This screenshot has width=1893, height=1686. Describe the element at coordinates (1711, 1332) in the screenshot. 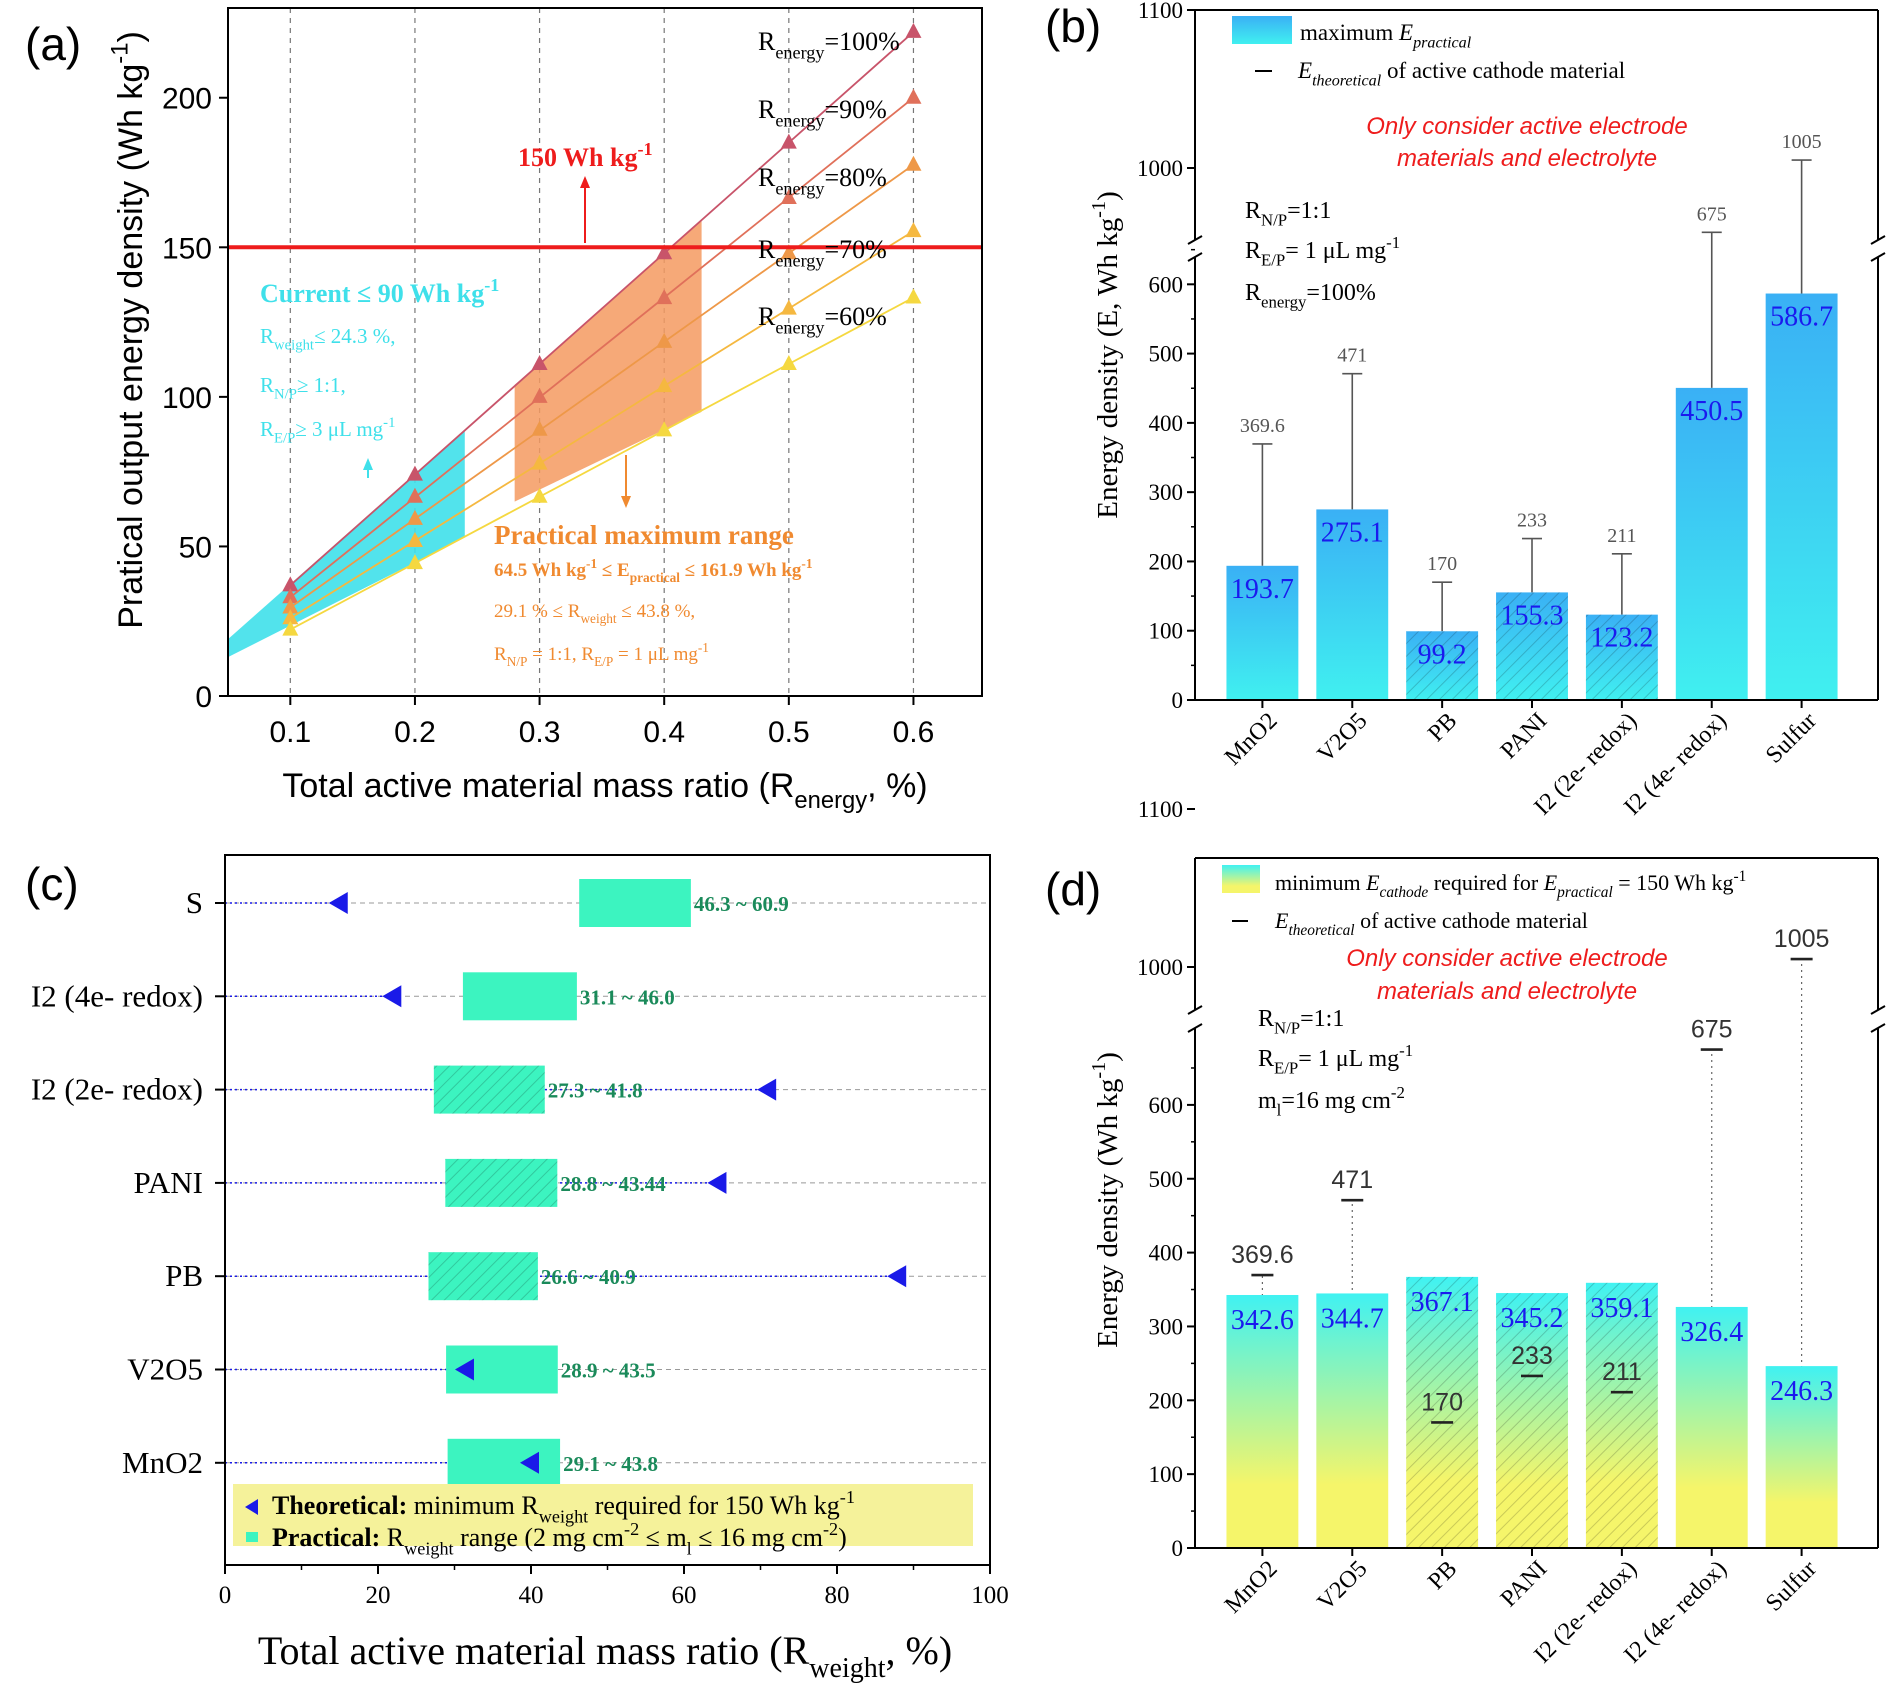

I see `value-label: 326.4` at that location.